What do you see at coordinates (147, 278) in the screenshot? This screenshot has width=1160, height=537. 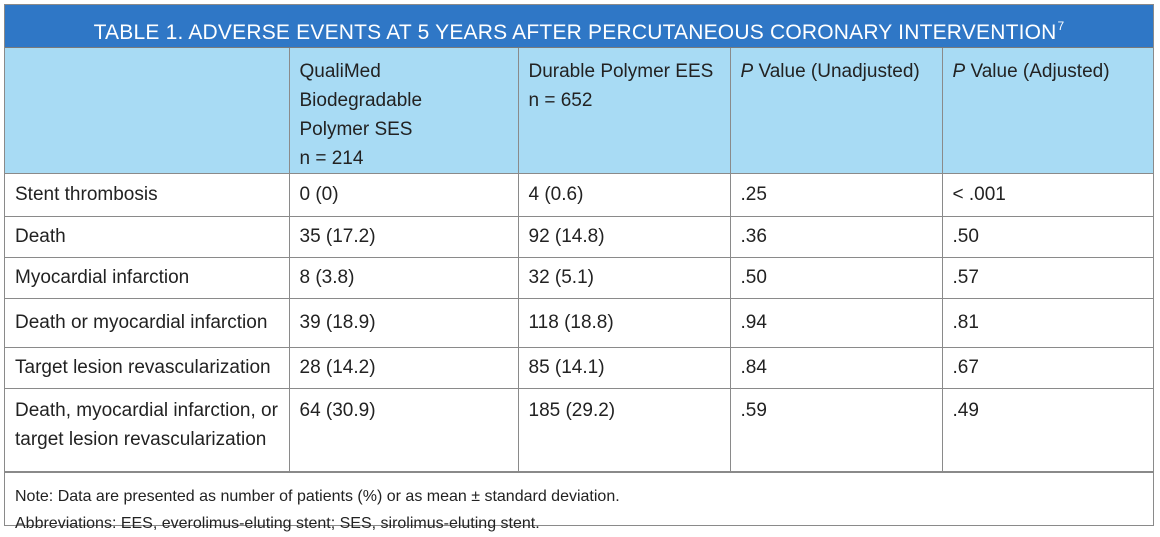 I see `row-label: Myocardial infarction` at bounding box center [147, 278].